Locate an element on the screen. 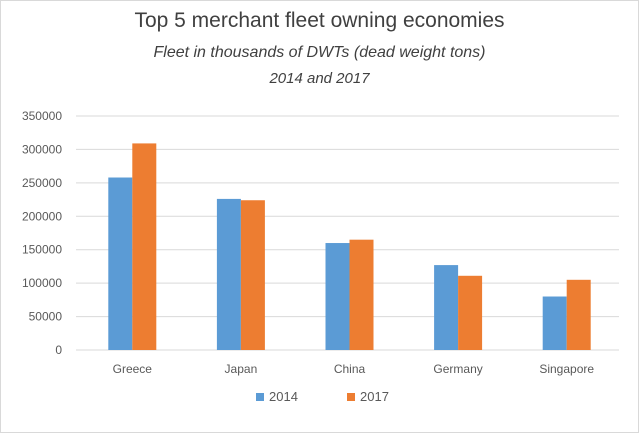  bar-2017-greece is located at coordinates (144, 246).